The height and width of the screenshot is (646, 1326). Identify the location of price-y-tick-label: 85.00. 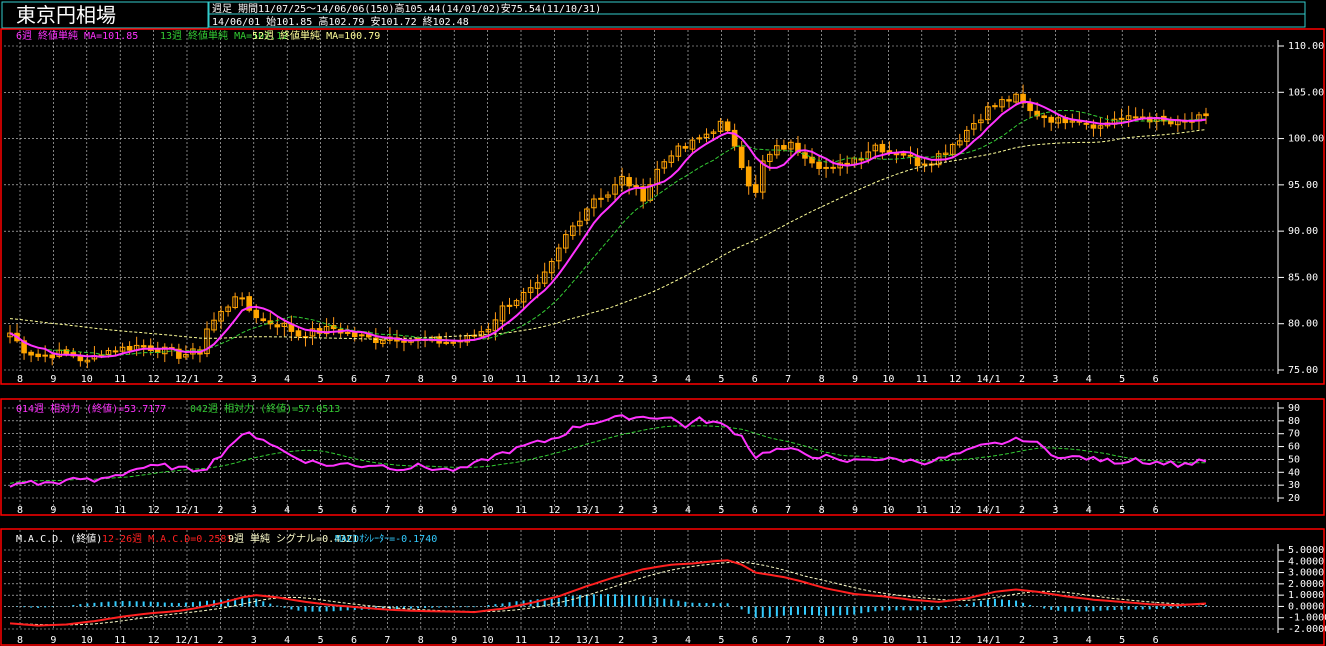
(1303, 277).